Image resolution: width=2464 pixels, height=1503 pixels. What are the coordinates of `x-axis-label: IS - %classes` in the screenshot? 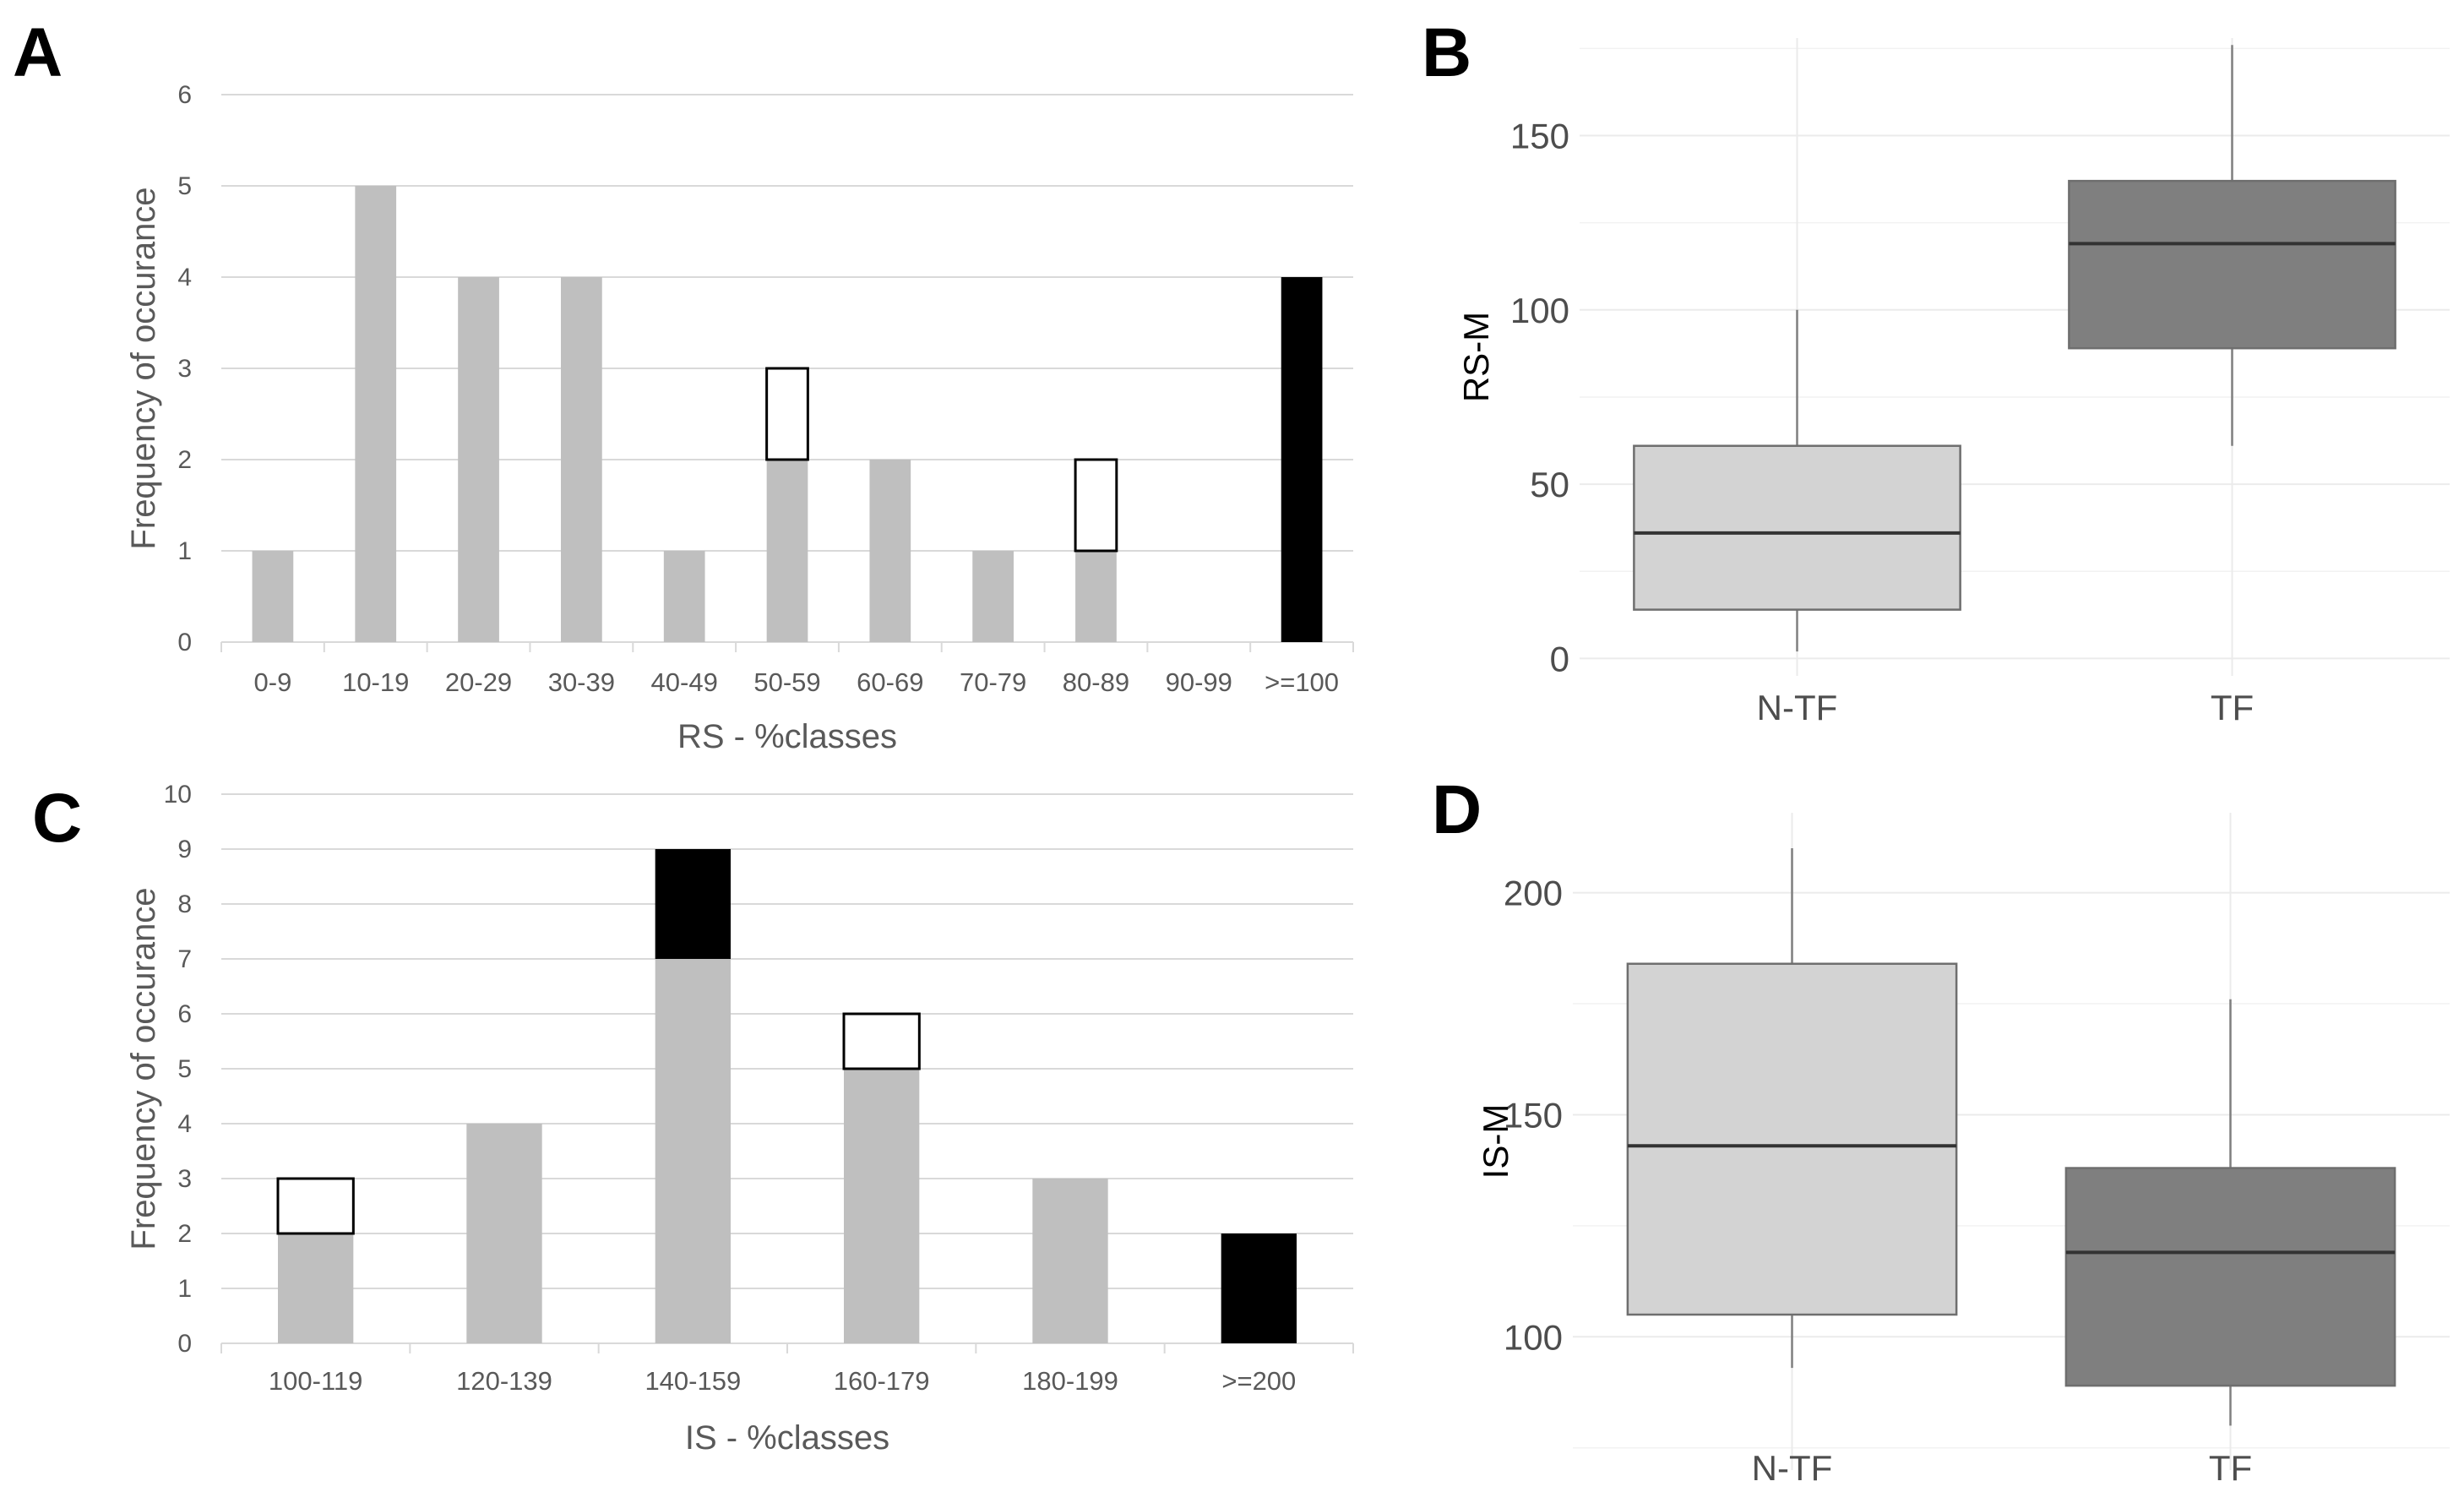 It's located at (787, 1438).